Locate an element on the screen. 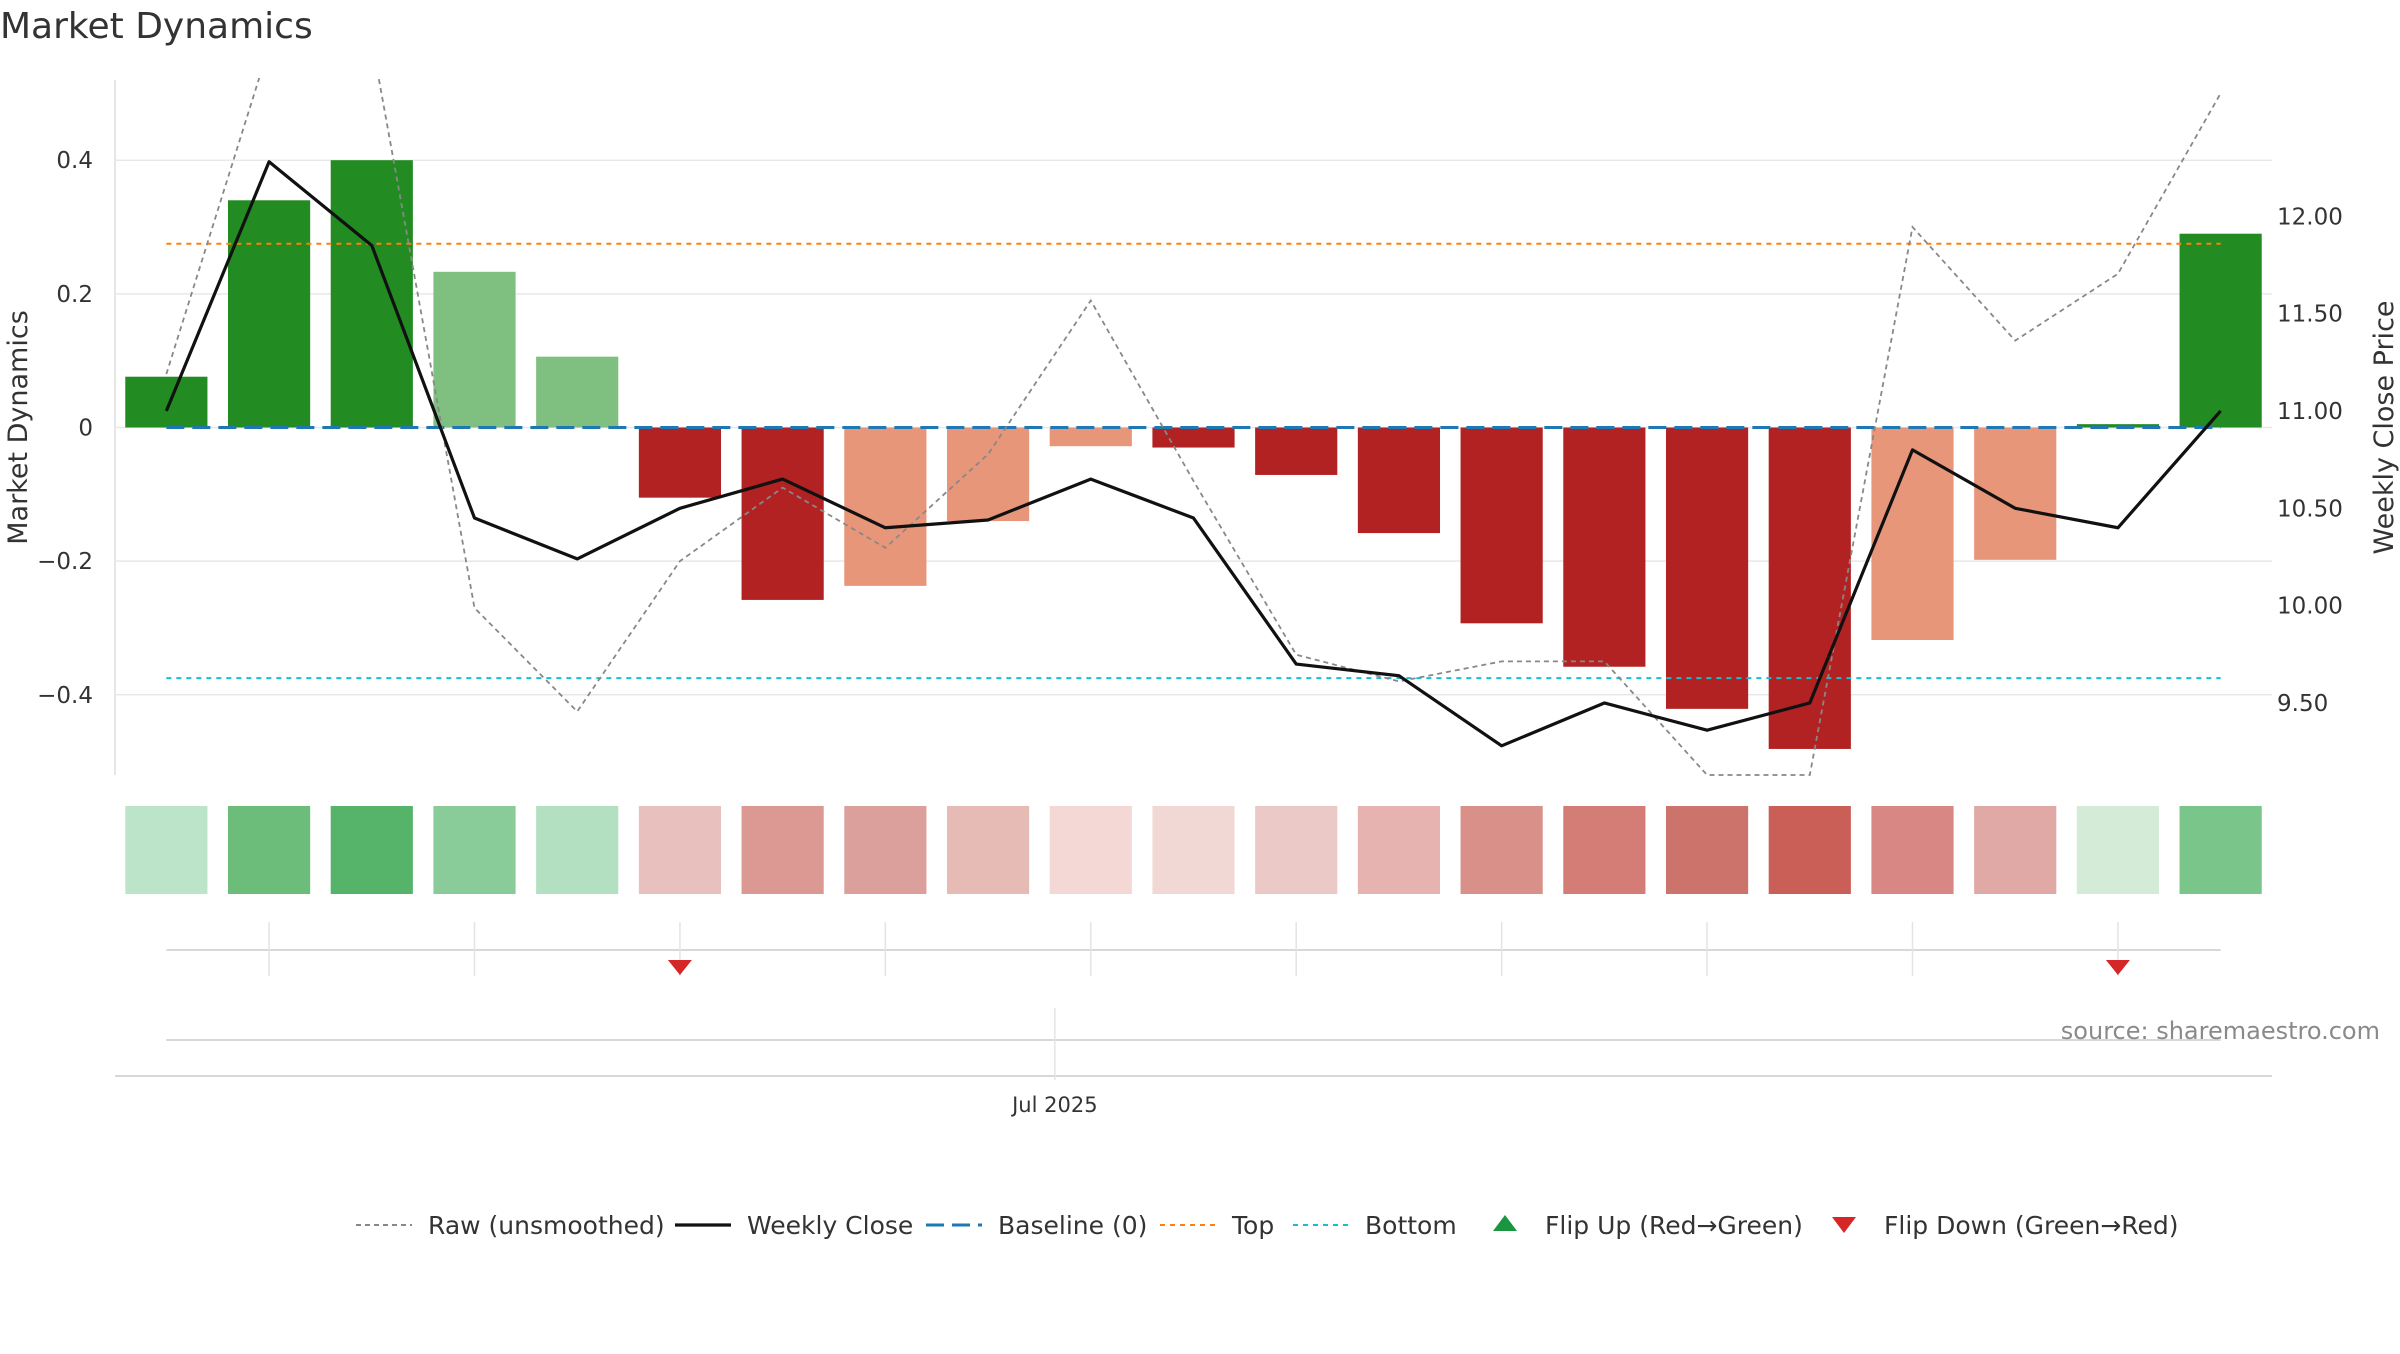  y-tick-label: −0.4 is located at coordinates (65, 696).